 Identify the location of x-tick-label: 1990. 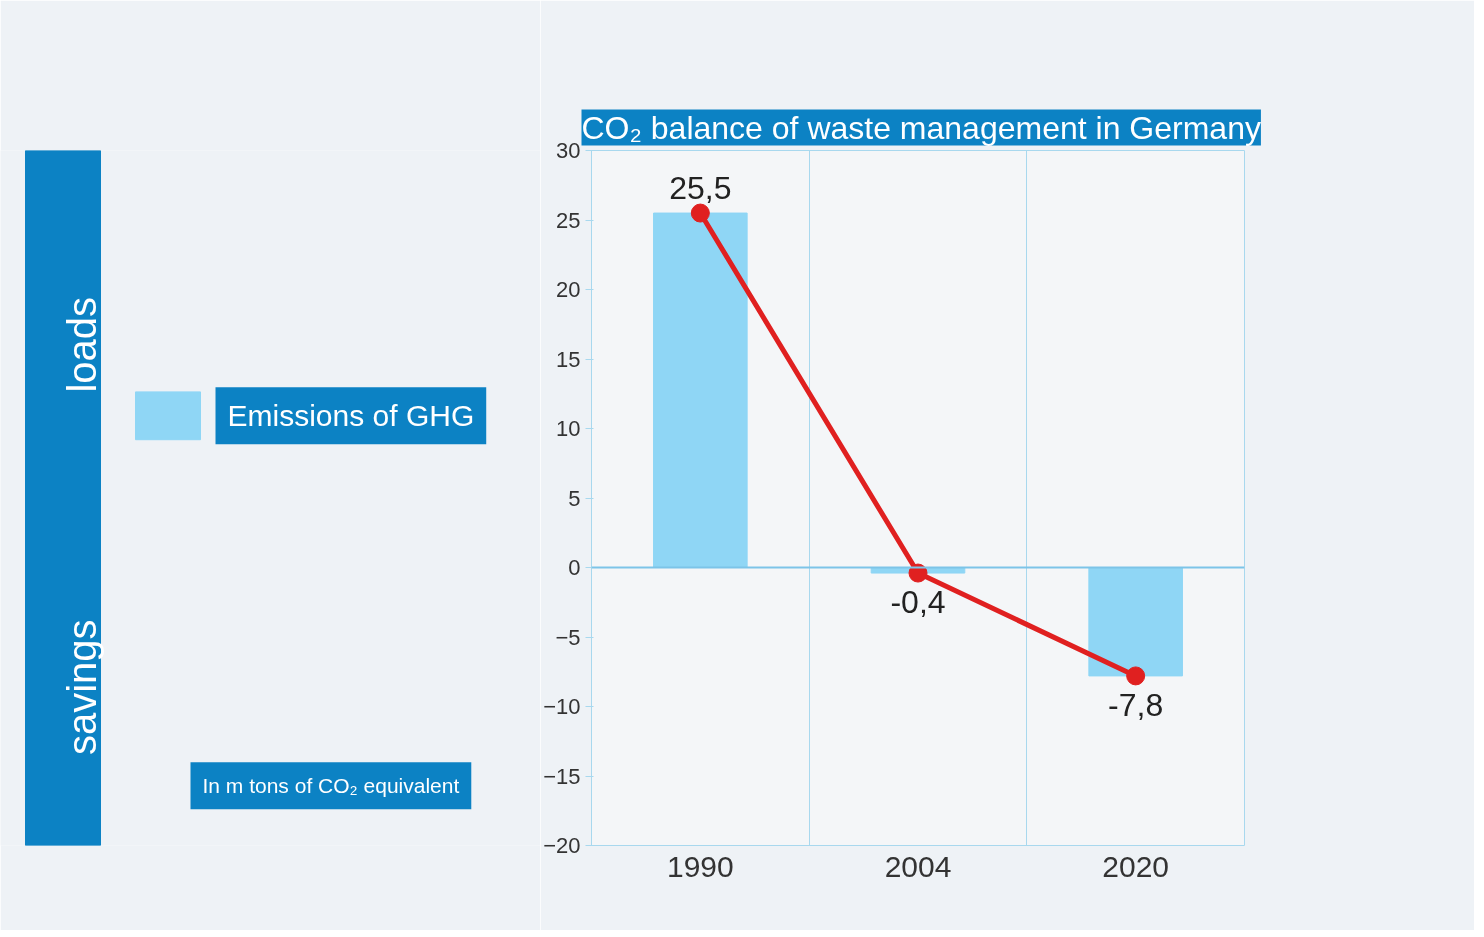
(700, 866).